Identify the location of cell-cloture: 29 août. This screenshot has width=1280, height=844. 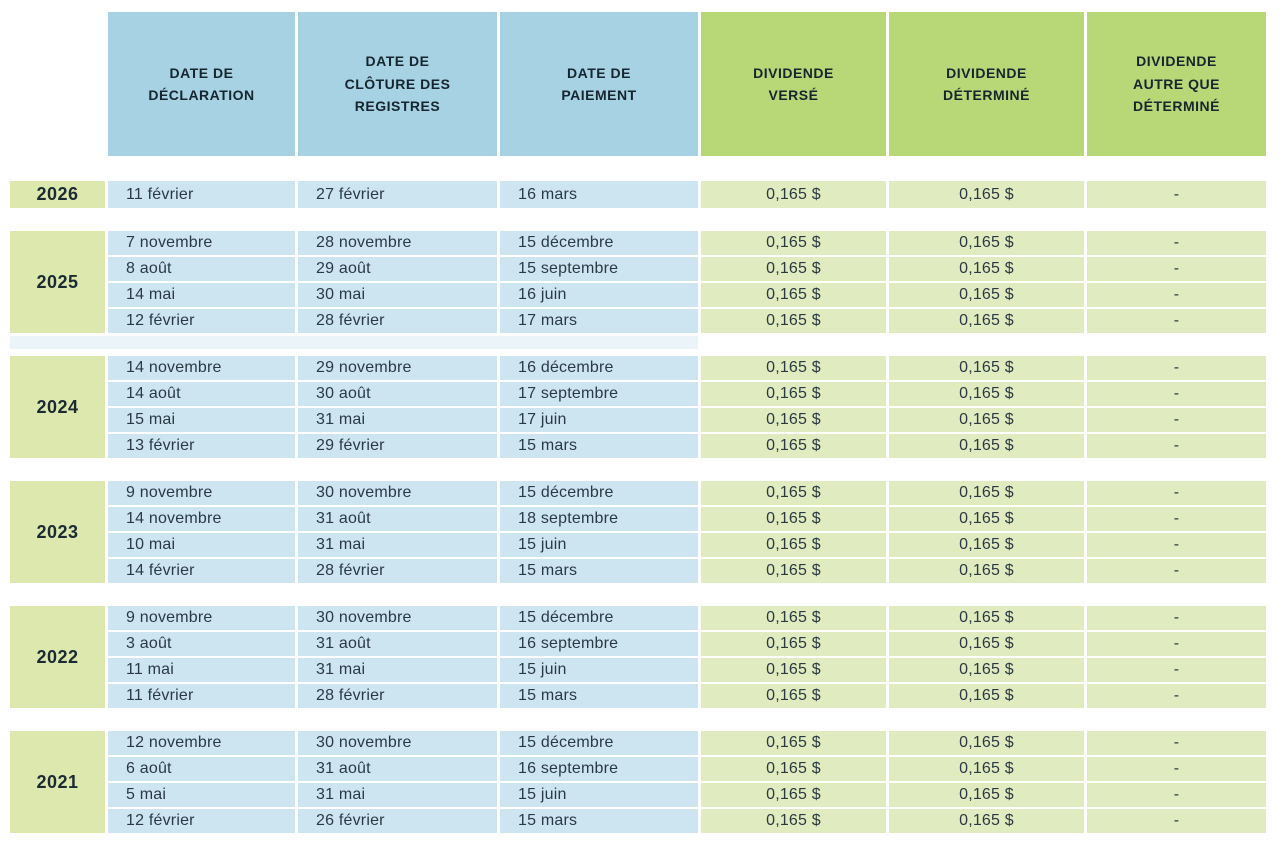
(397, 269).